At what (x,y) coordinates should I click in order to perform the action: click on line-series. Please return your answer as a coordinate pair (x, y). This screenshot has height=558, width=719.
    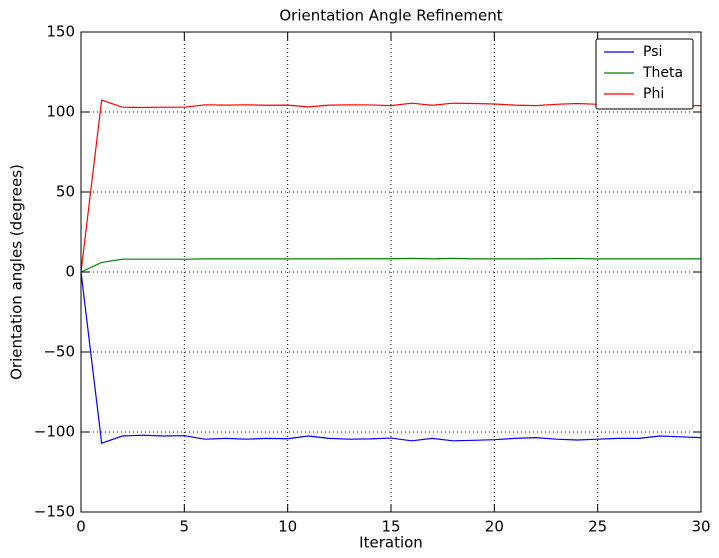
    Looking at the image, I should click on (390, 265).